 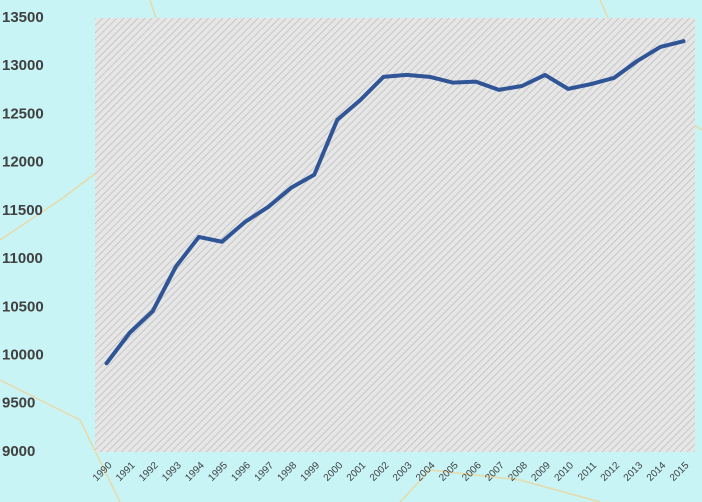 What do you see at coordinates (23, 355) in the screenshot?
I see `y-tick-label: 10000` at bounding box center [23, 355].